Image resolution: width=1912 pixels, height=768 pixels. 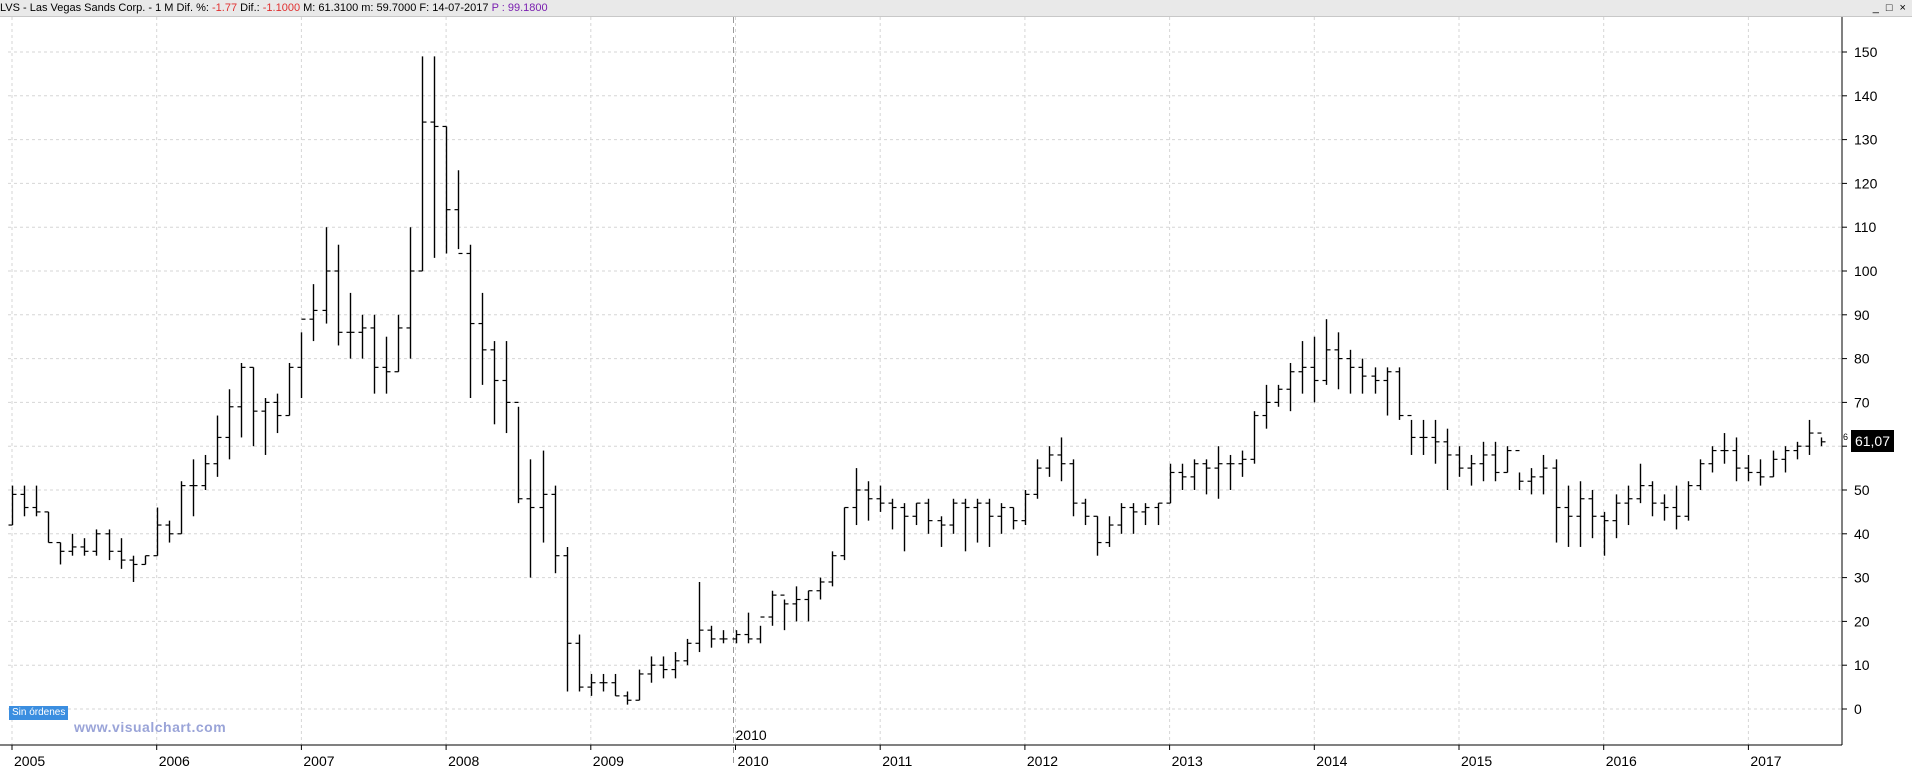 What do you see at coordinates (608, 760) in the screenshot?
I see `x-tick-label: 2009` at bounding box center [608, 760].